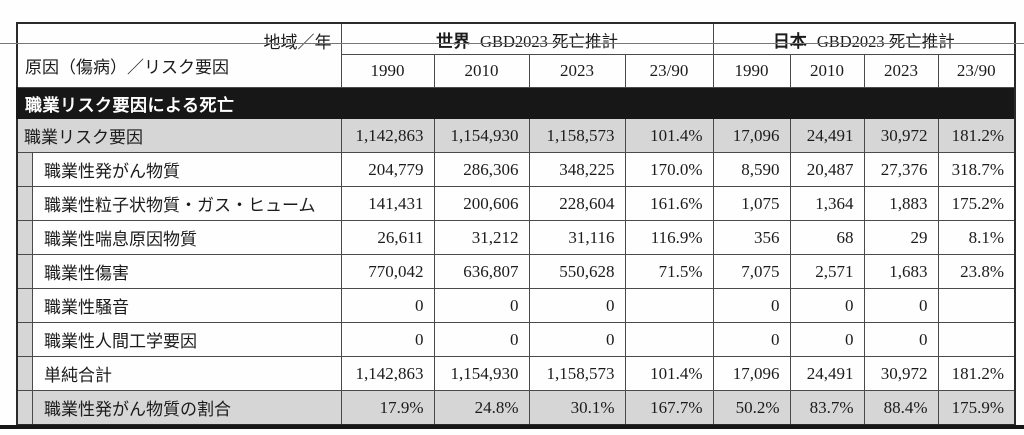 Image resolution: width=1024 pixels, height=435 pixels. Describe the element at coordinates (827, 373) in the screenshot. I see `cell-value: 24,491` at that location.